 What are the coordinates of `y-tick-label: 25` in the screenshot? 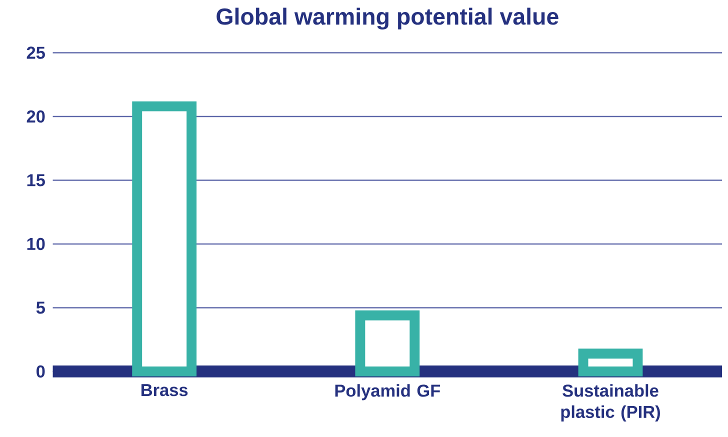 It's located at (35, 52).